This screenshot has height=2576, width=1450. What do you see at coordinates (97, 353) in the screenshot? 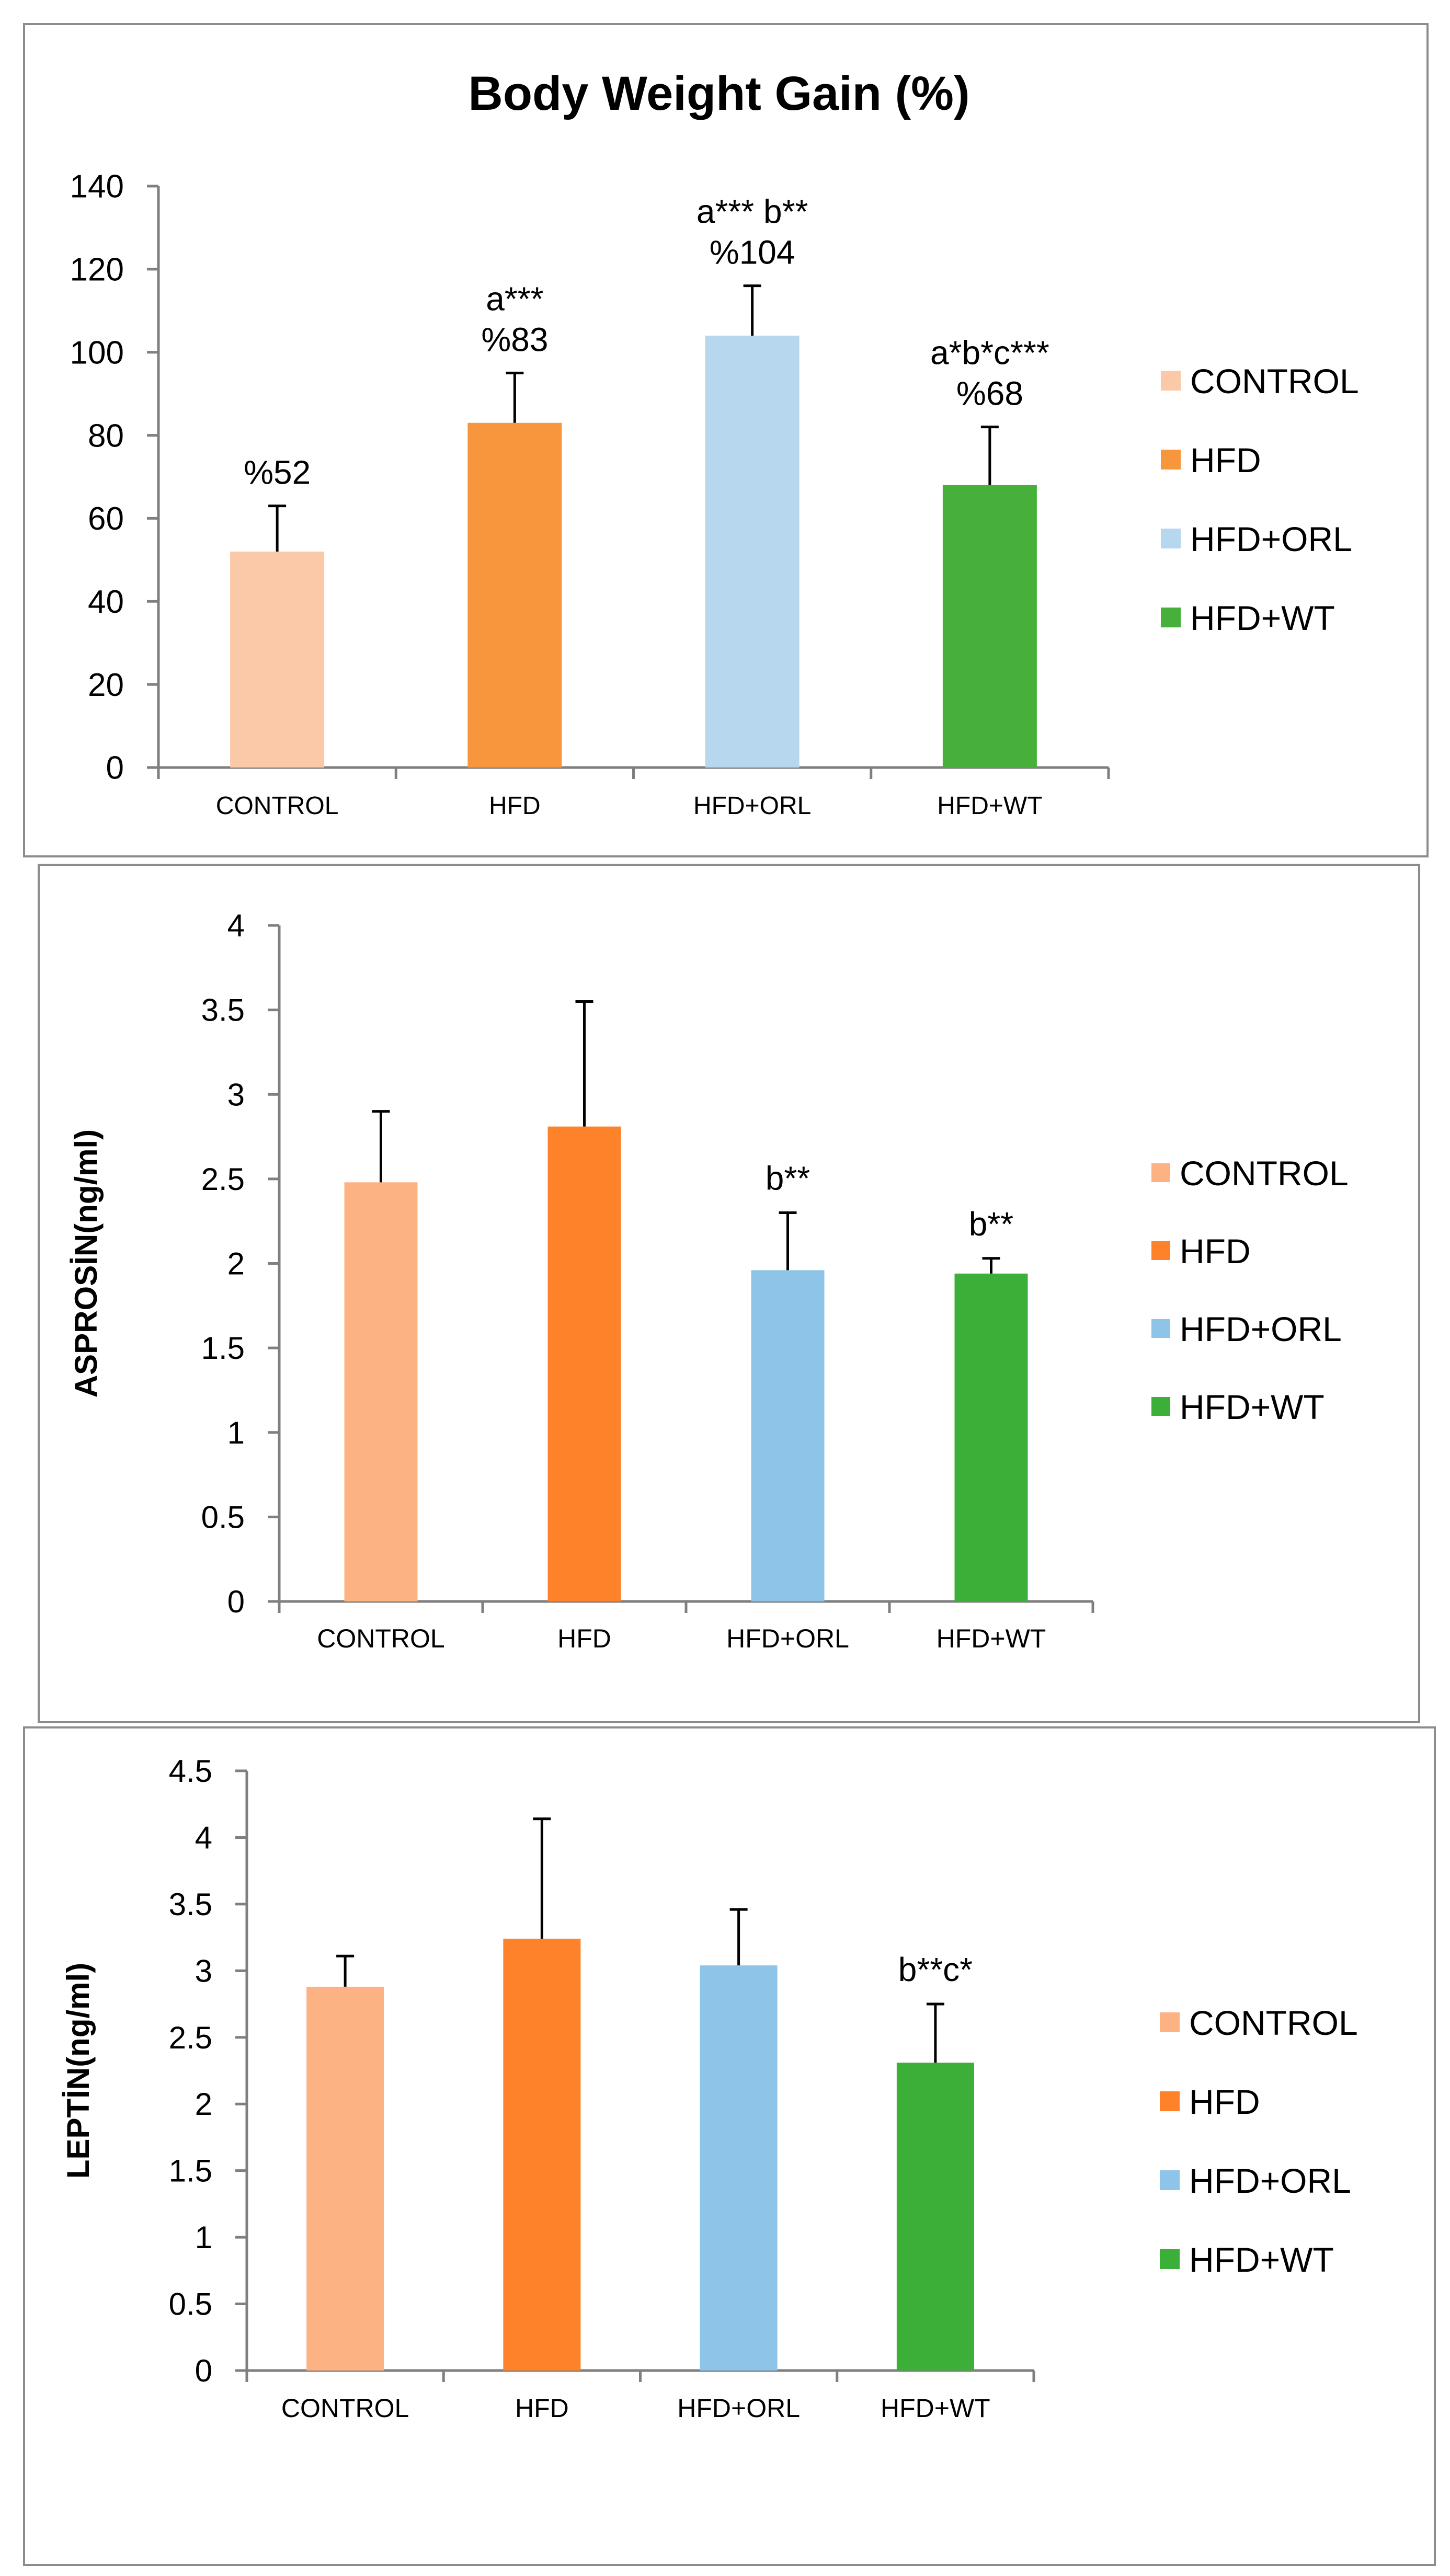
I see `y-tick-label: 100` at bounding box center [97, 353].